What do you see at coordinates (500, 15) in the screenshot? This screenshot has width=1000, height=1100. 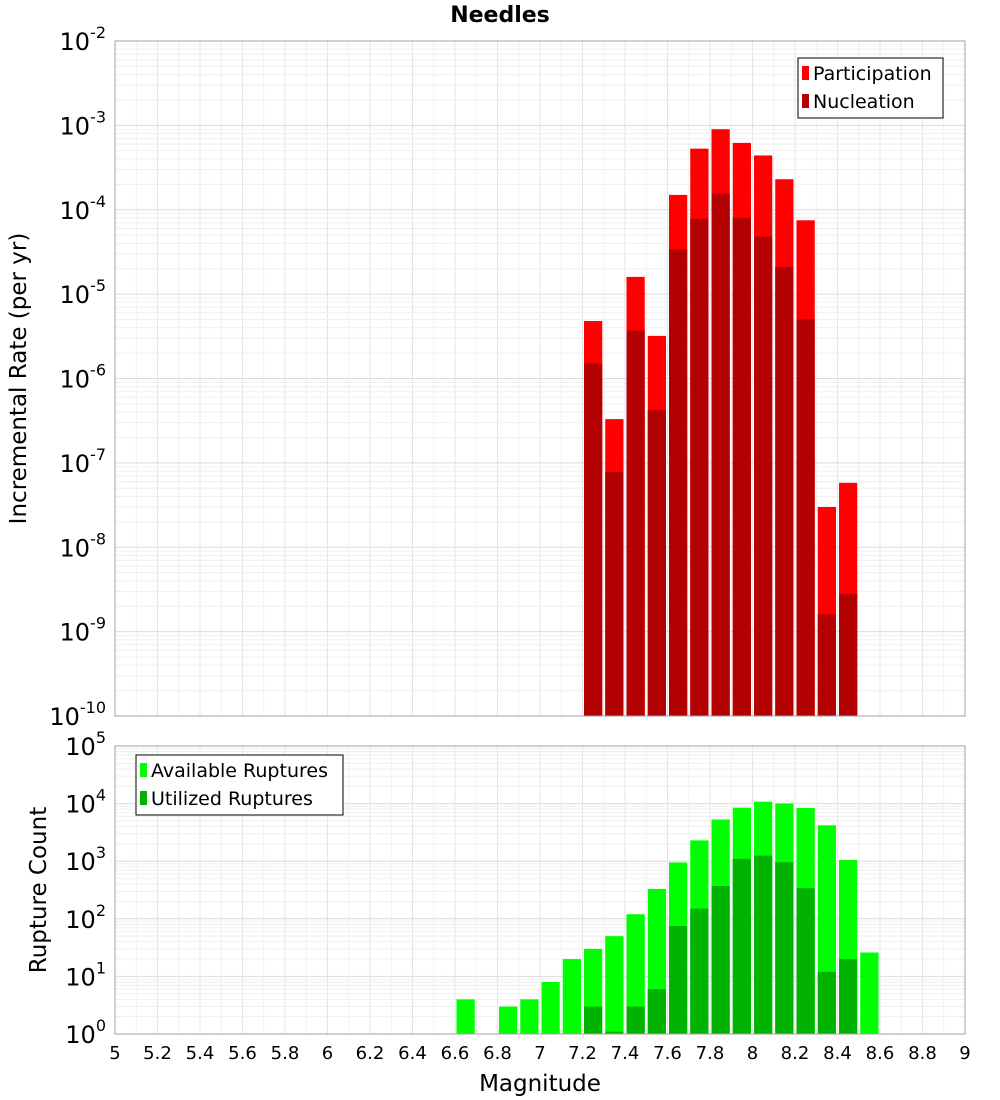 I see `chart-title: Needles` at bounding box center [500, 15].